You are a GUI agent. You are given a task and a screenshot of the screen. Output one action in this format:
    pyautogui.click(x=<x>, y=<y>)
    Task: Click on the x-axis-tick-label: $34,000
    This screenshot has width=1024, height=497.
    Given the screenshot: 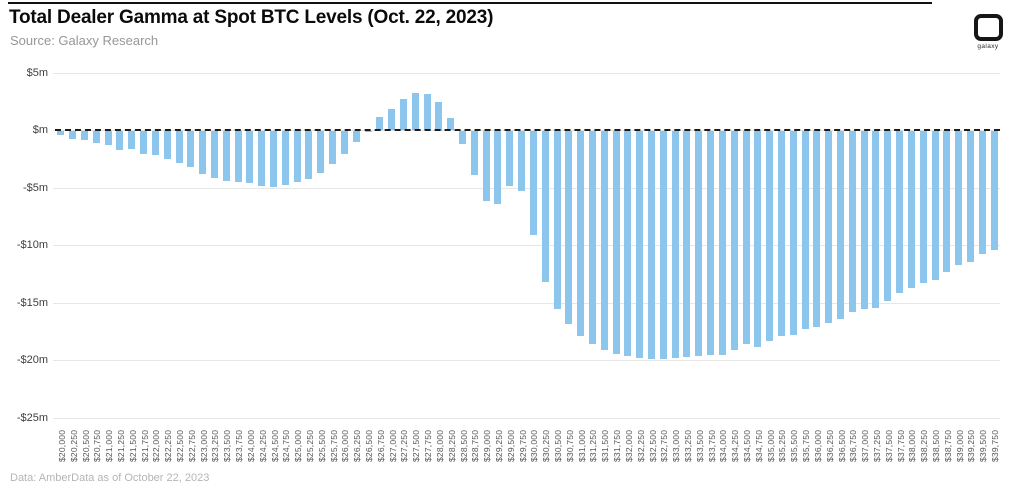 What is the action you would take?
    pyautogui.click(x=723, y=445)
    